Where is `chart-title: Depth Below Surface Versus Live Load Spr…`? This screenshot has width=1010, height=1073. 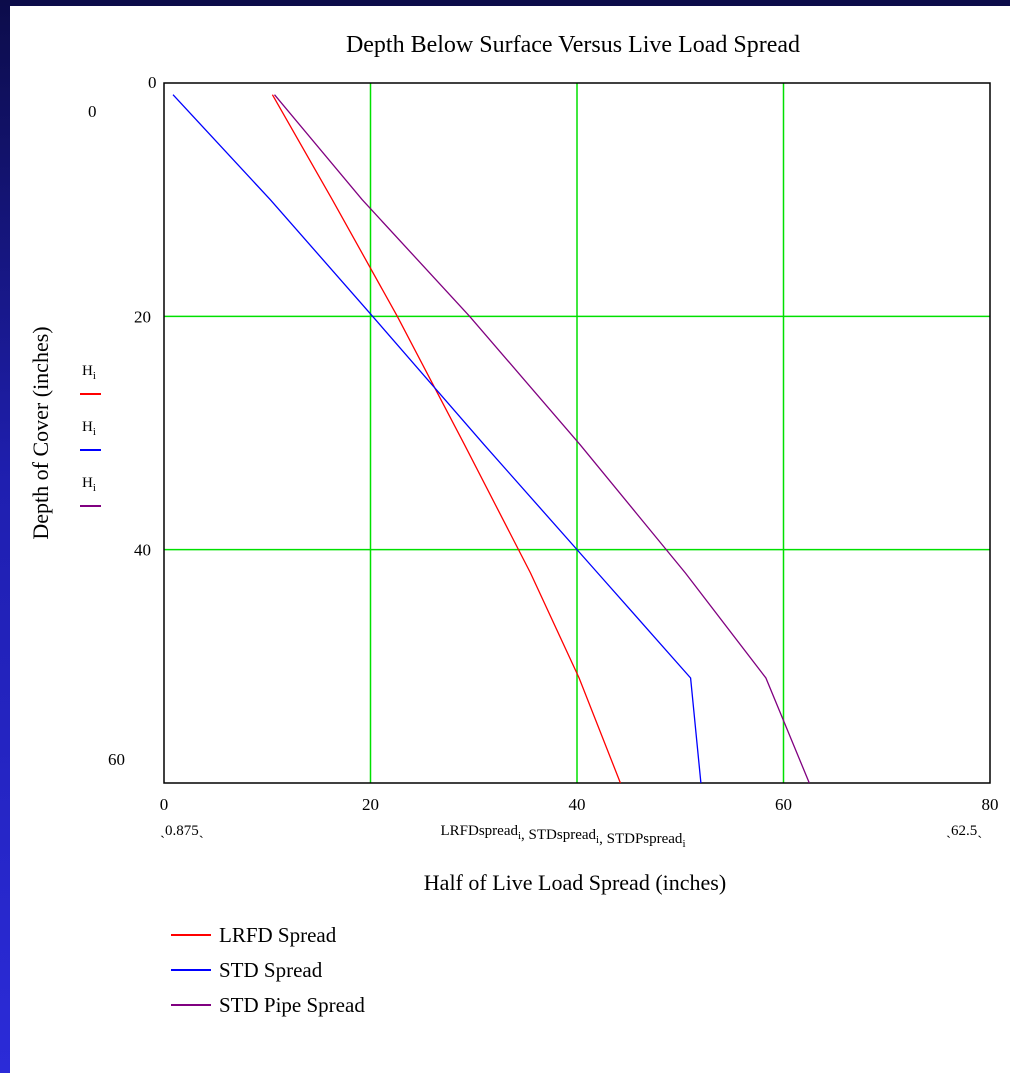 chart-title: Depth Below Surface Versus Live Load Spr… is located at coordinates (573, 45).